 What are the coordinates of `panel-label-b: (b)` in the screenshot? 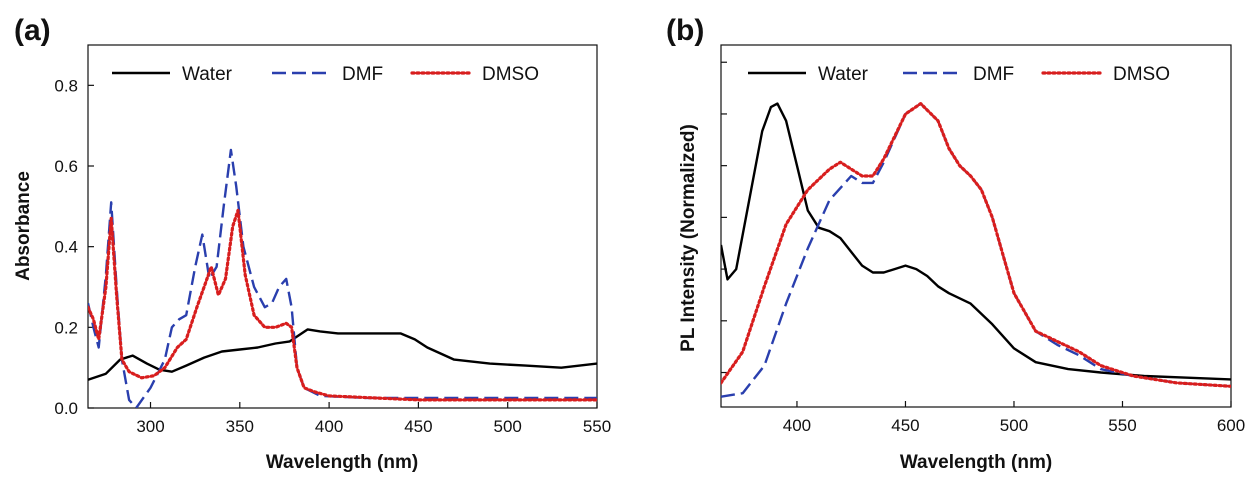 It's located at (685, 30).